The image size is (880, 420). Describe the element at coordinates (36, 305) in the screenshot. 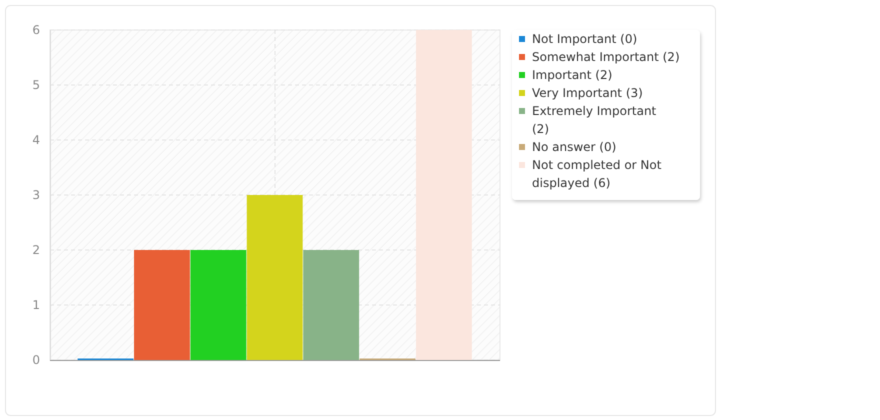

I see `y-tick-label: 1` at that location.